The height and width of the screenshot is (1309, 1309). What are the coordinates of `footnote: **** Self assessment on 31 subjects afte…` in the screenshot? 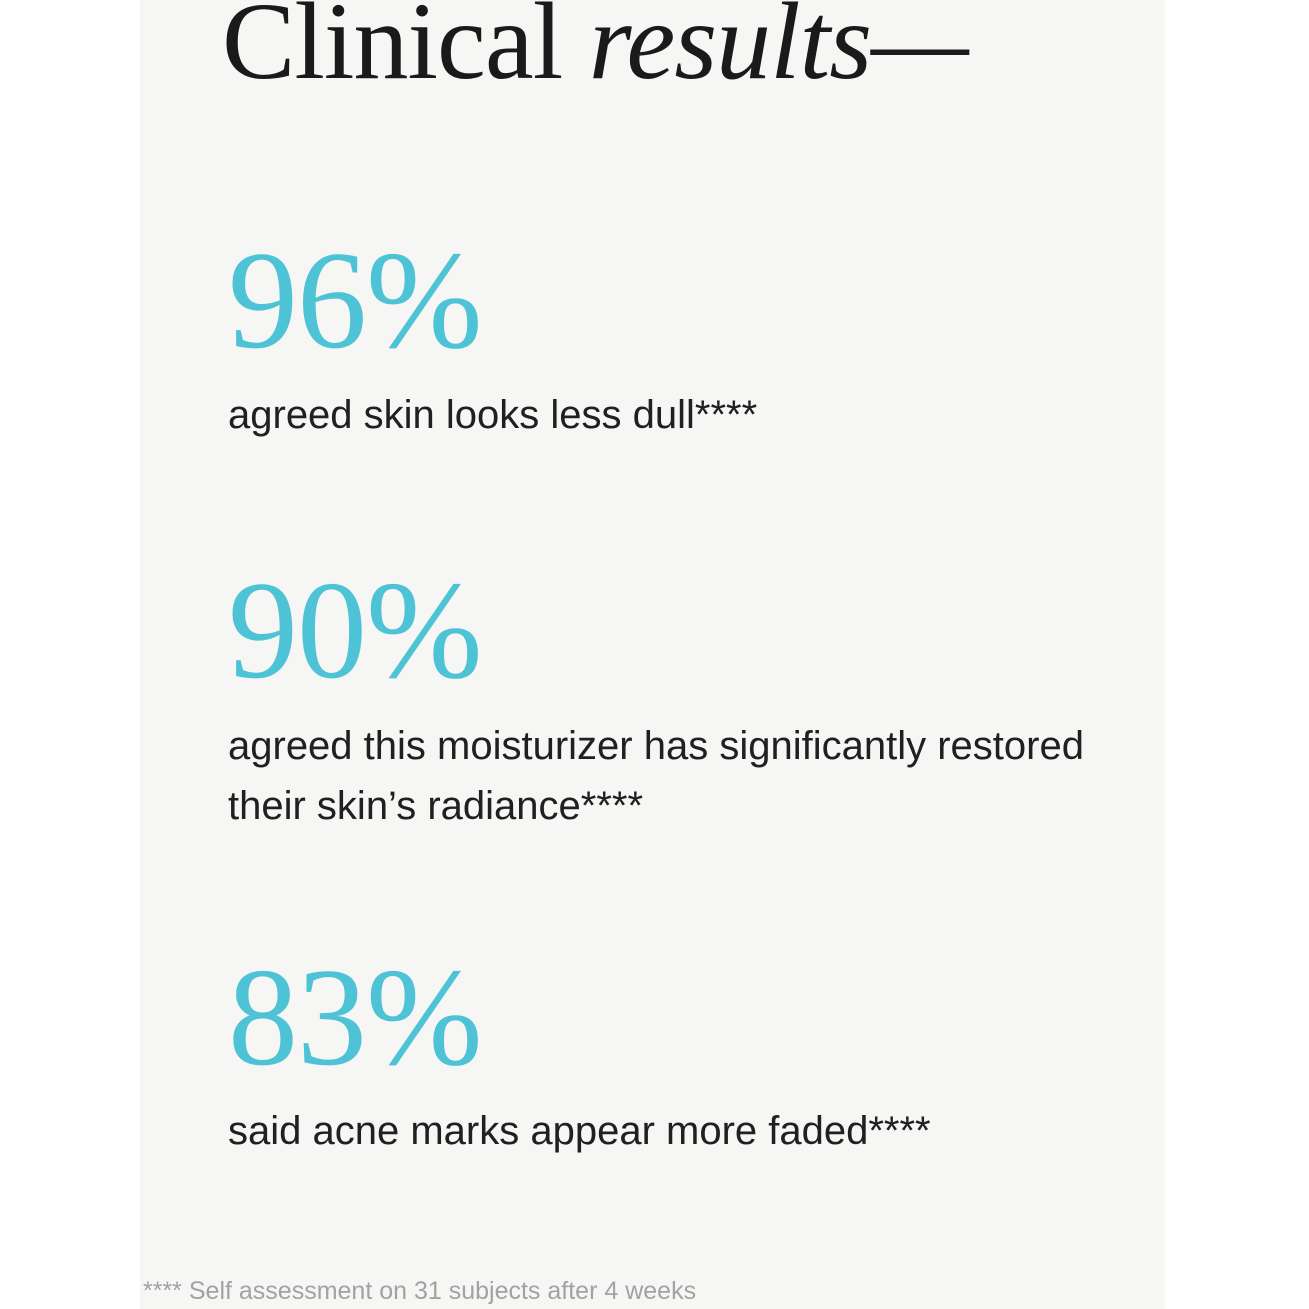 It's located at (420, 1291).